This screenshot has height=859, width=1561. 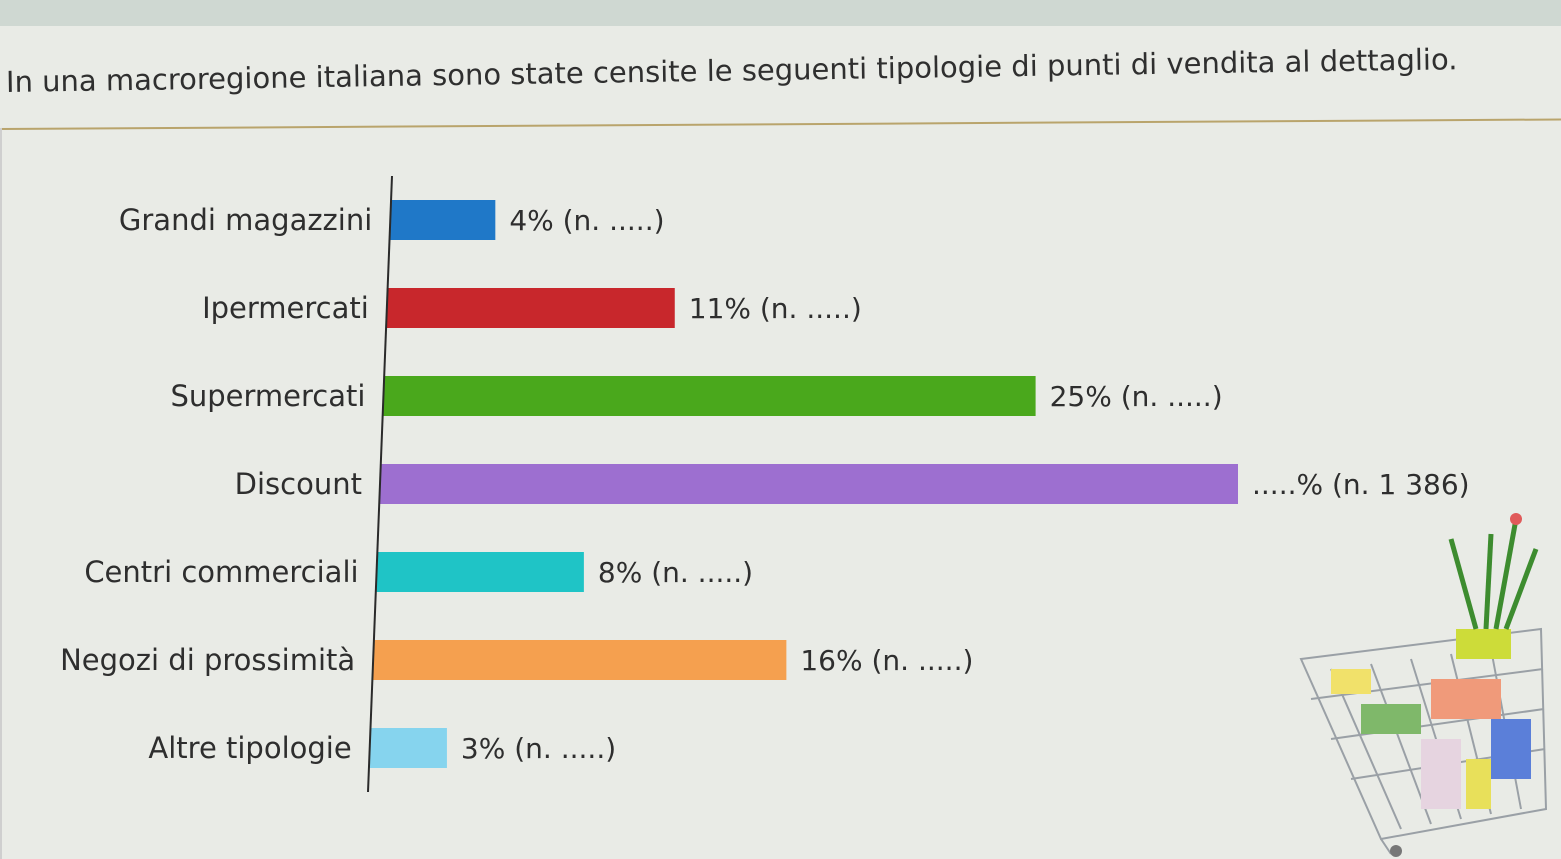 What do you see at coordinates (408, 748) in the screenshot?
I see `bar-altre-tipologie` at bounding box center [408, 748].